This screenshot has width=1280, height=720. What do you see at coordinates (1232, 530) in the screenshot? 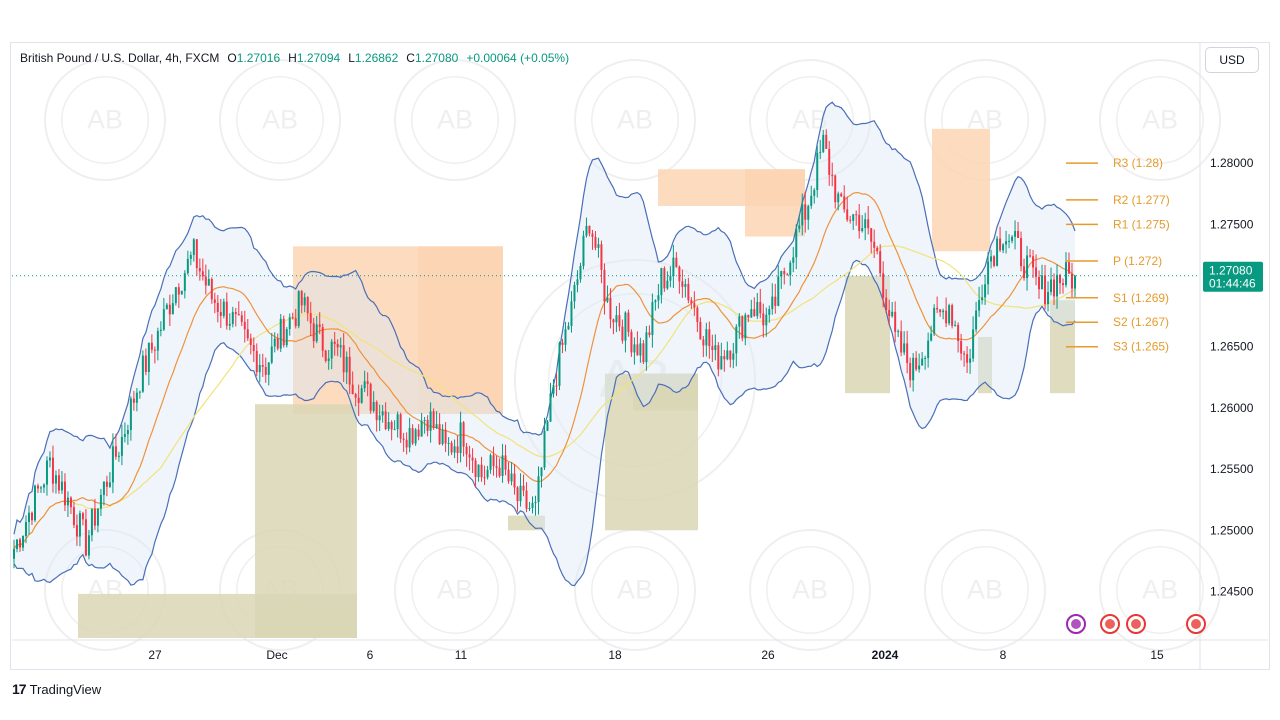
I see `price-tick-label: 1.25000` at bounding box center [1232, 530].